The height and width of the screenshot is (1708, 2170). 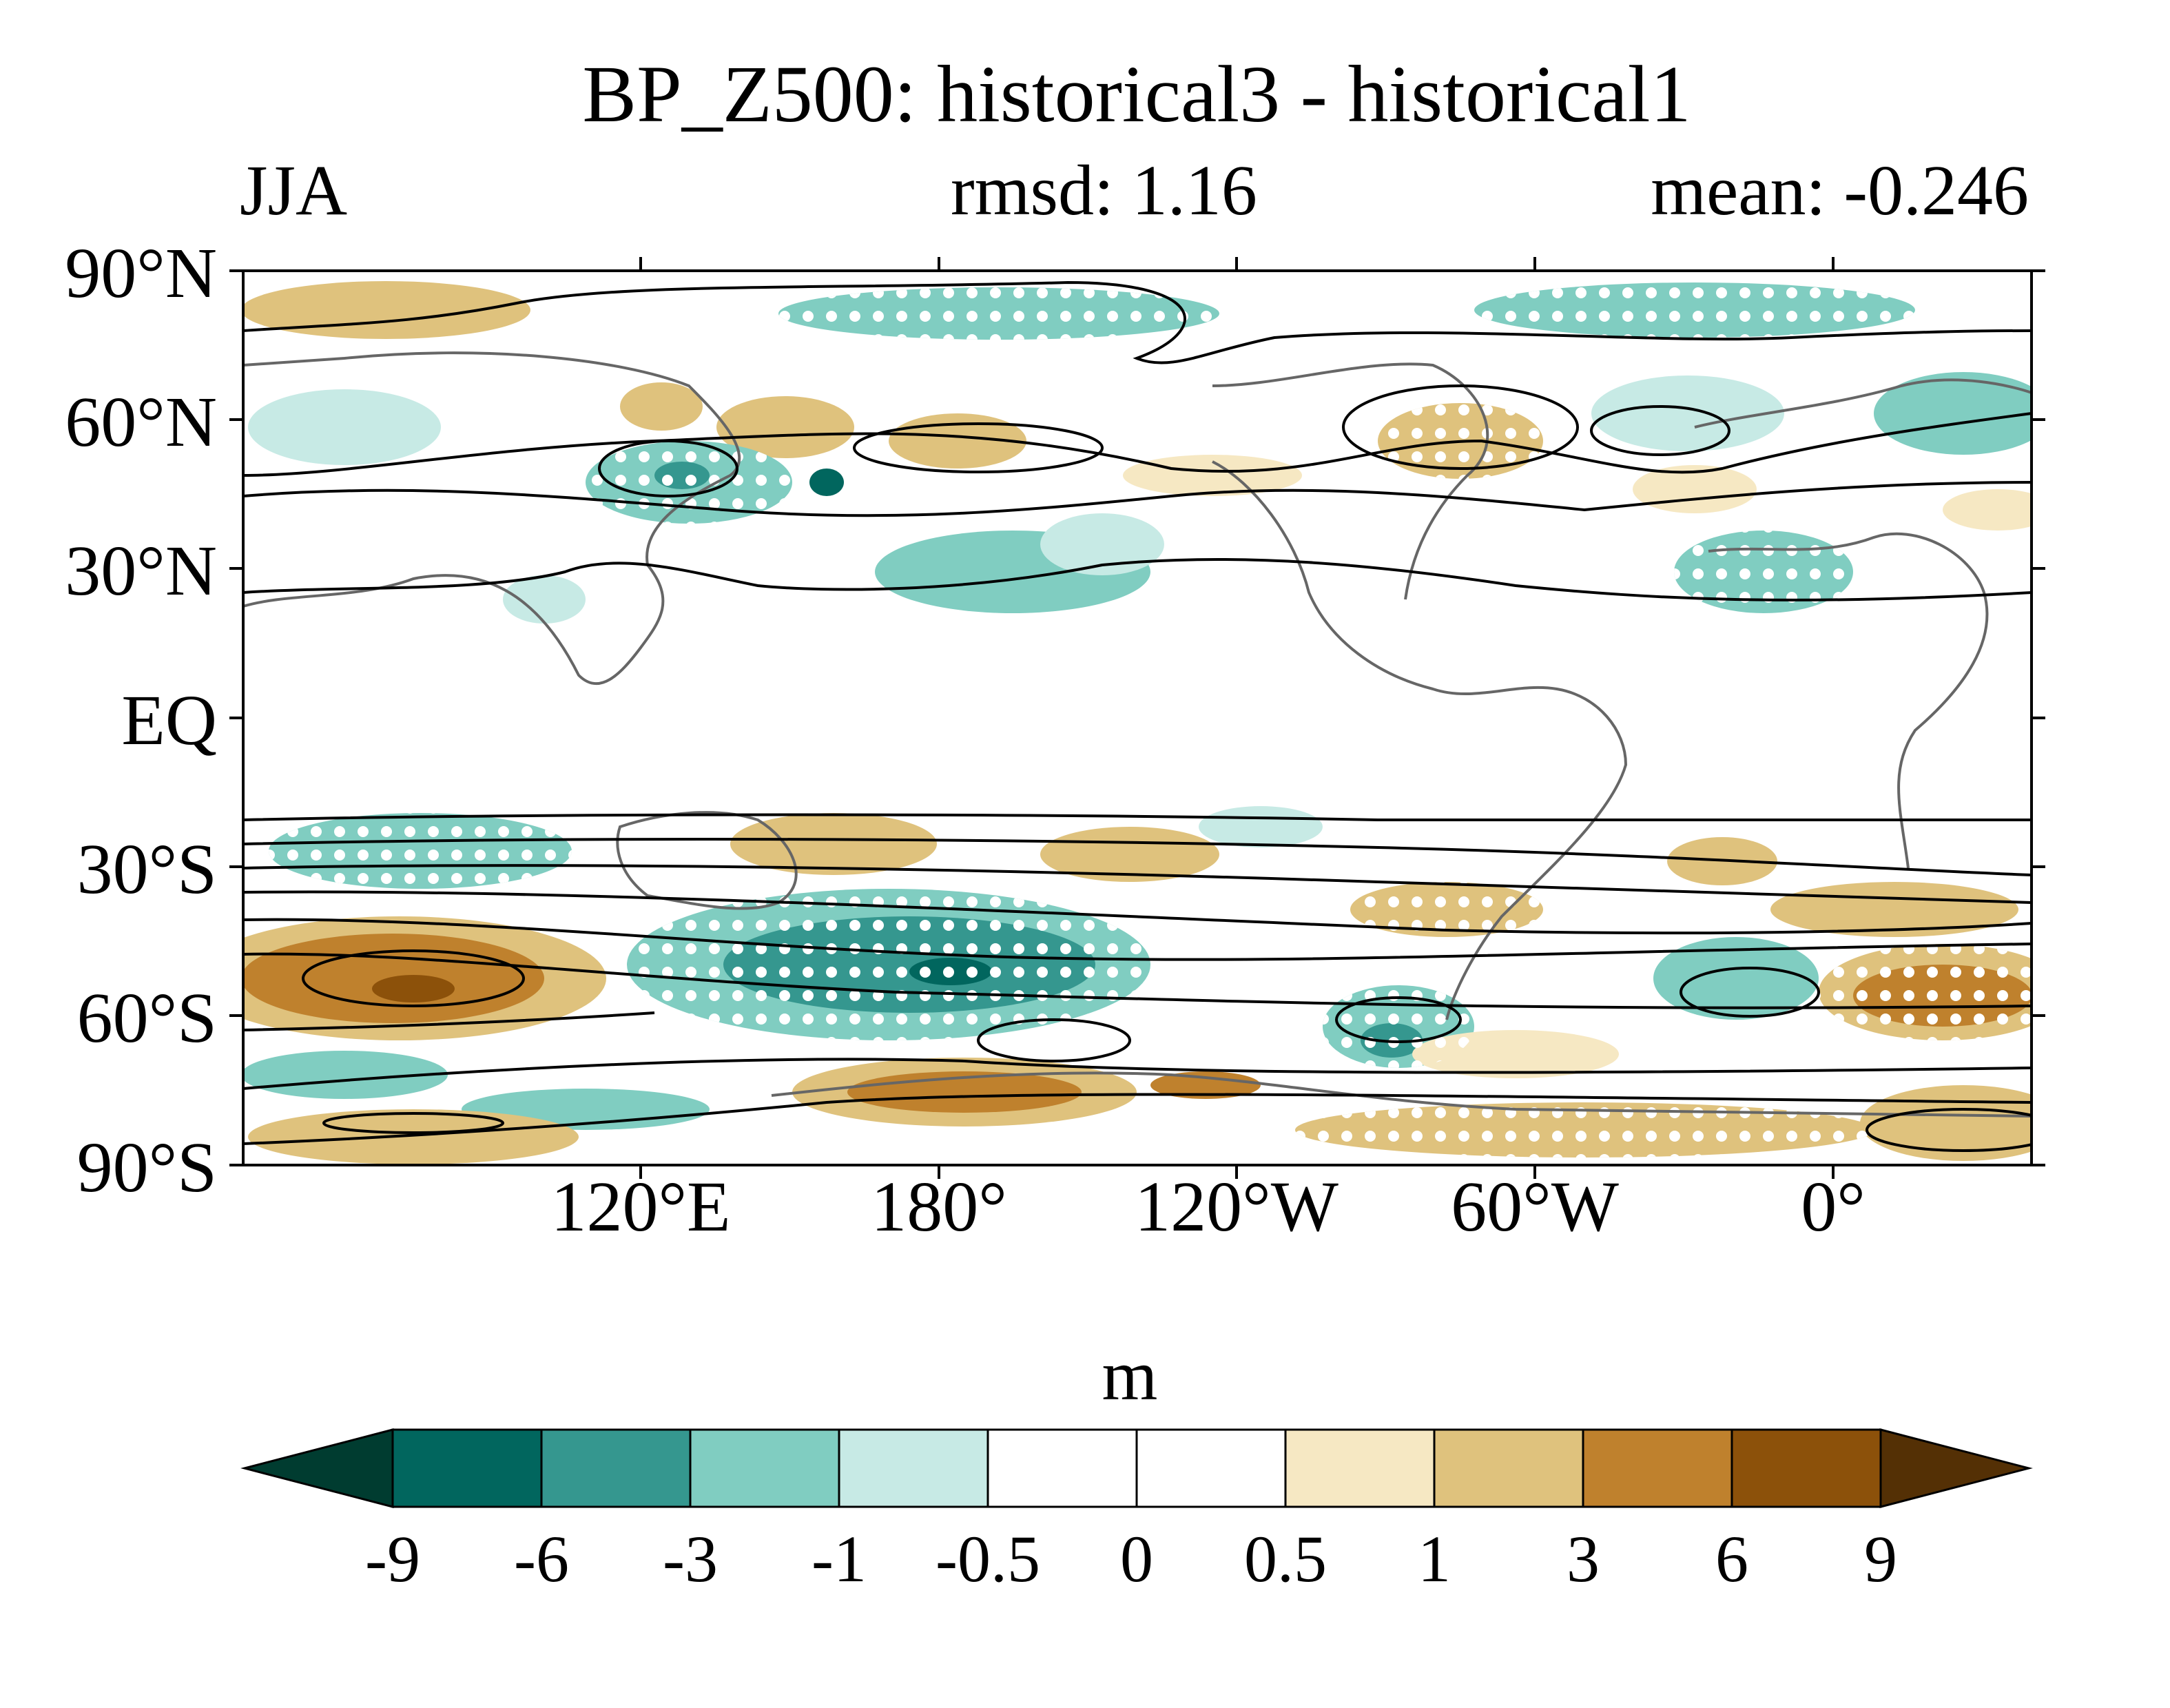 I want to click on colorbar-min-arrow, so click(x=317, y=1468).